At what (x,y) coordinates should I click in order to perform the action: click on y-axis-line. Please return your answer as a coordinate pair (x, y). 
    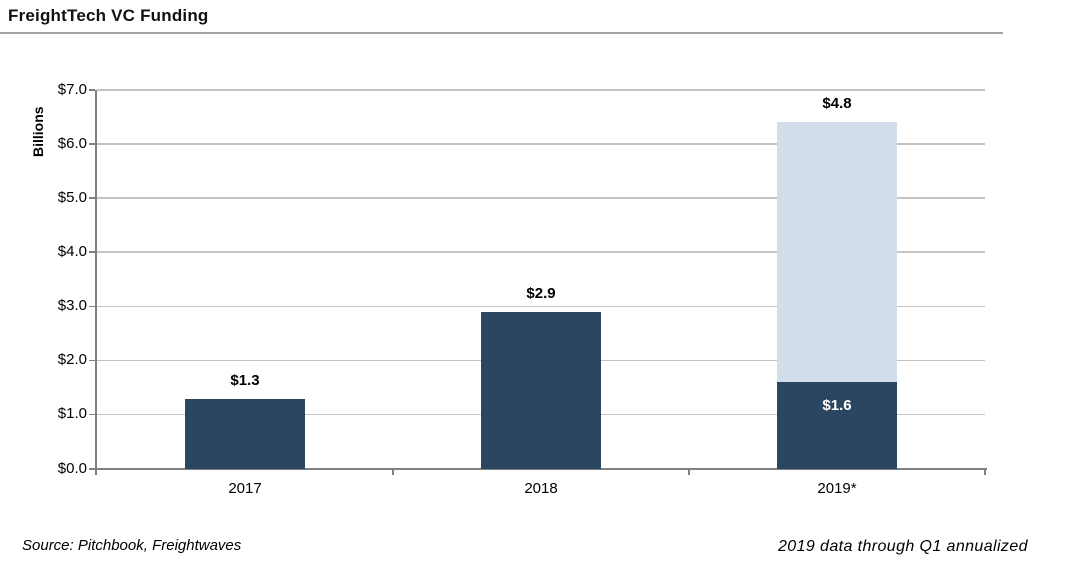
    Looking at the image, I should click on (96, 282).